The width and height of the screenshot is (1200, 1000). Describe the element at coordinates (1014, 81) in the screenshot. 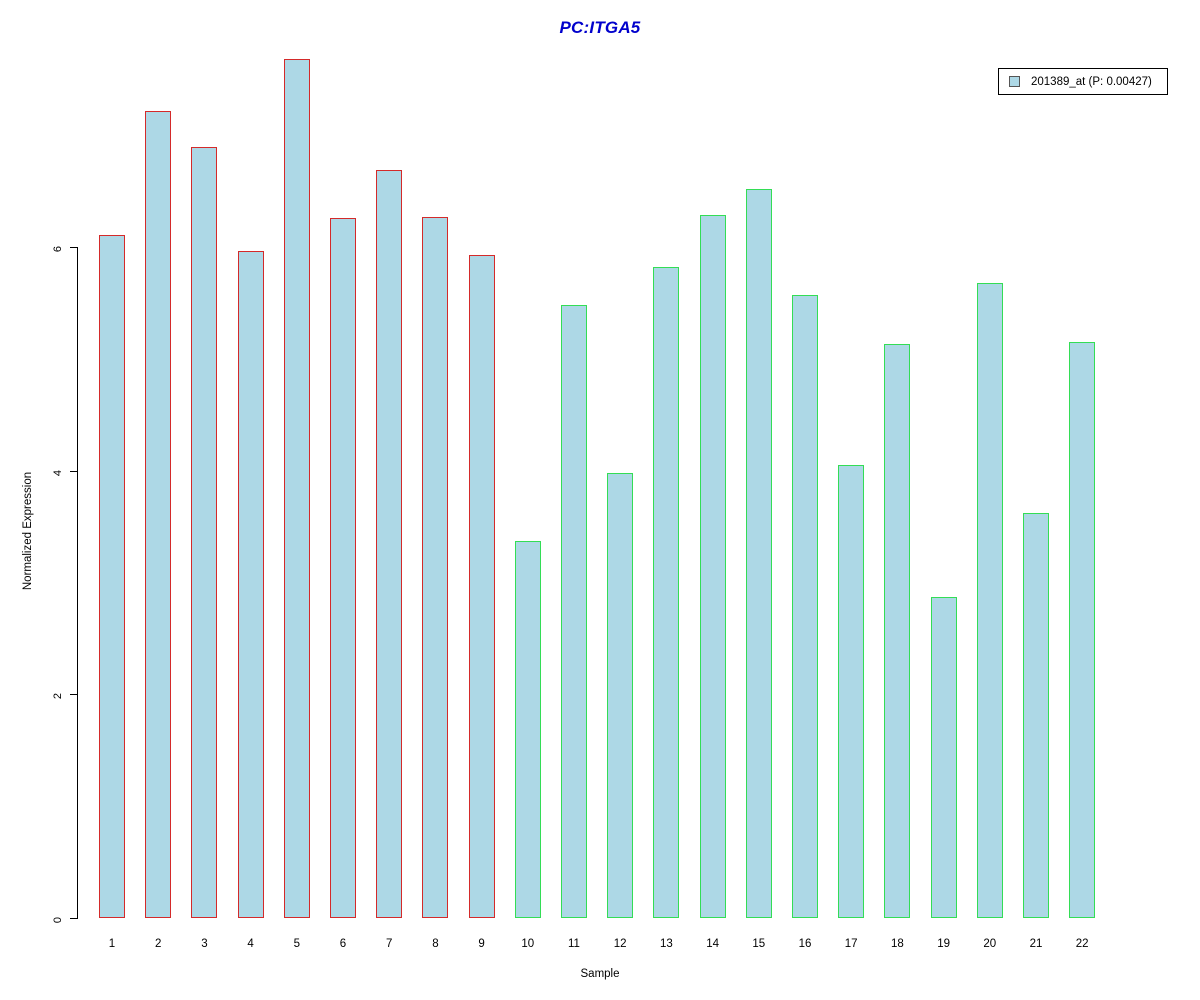

I see `legend-swatch-icon` at that location.